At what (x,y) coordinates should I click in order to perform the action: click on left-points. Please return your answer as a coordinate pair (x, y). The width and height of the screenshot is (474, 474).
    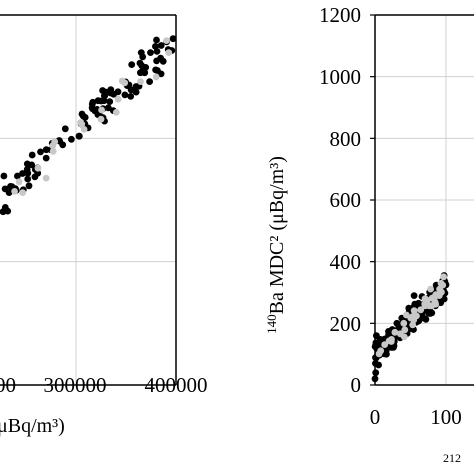
    Looking at the image, I should click on (88, 125).